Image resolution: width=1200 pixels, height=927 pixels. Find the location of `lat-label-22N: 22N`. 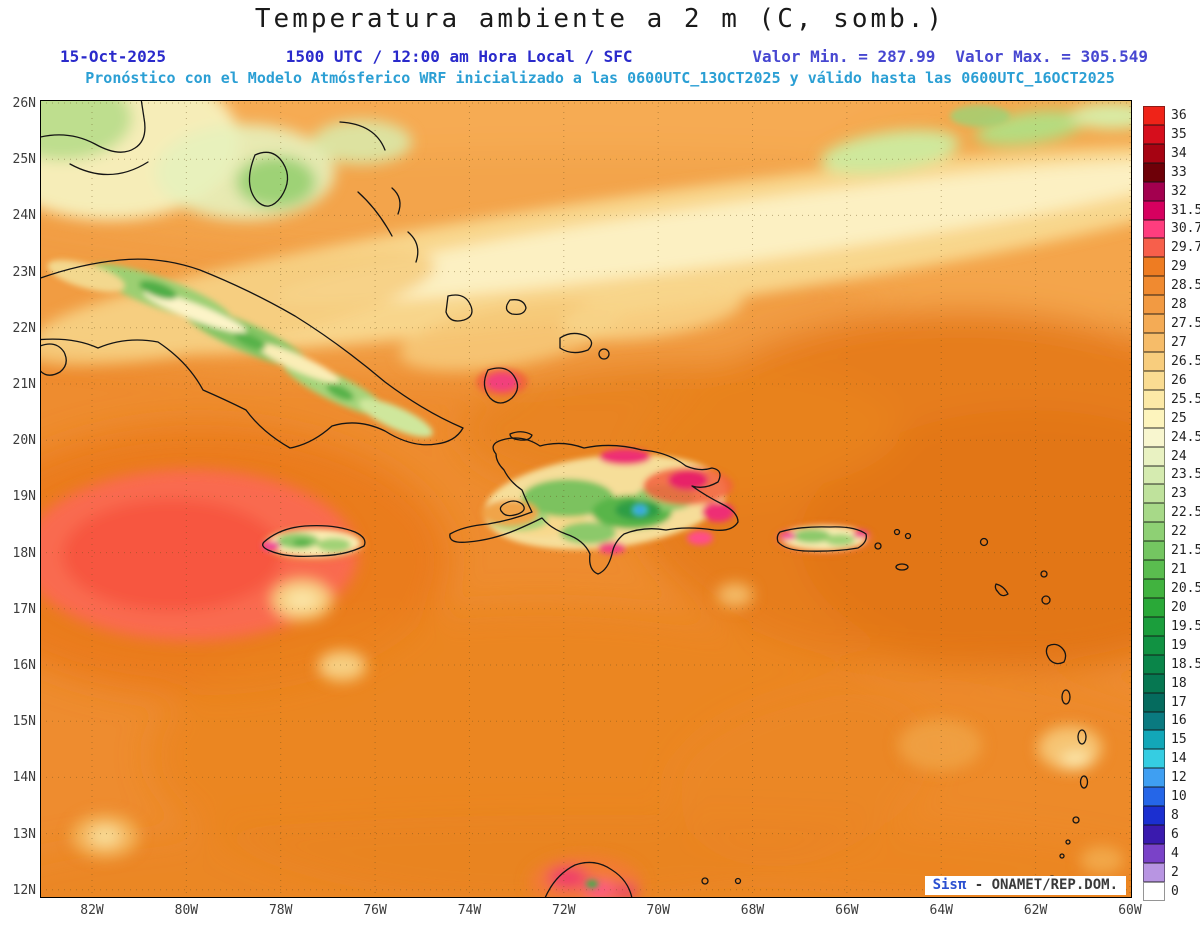

lat-label-22N: 22N is located at coordinates (24, 328).